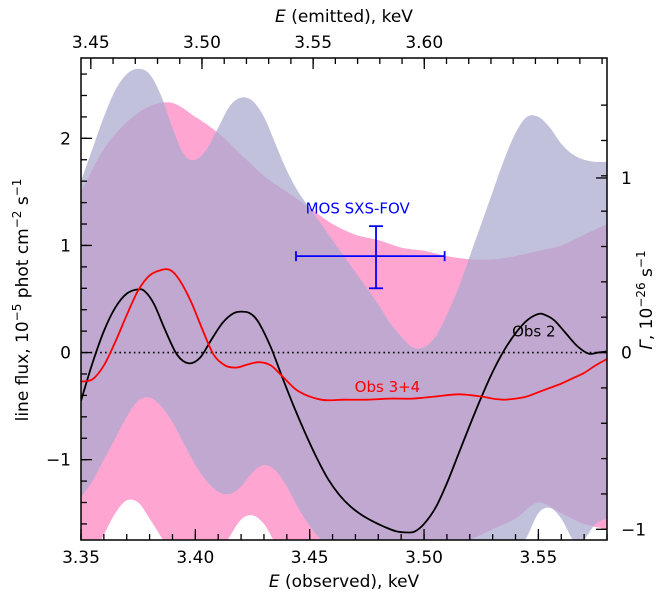  Describe the element at coordinates (358, 208) in the screenshot. I see `annotation-mos-sxs-fov: MOS SXS-FOV` at that location.